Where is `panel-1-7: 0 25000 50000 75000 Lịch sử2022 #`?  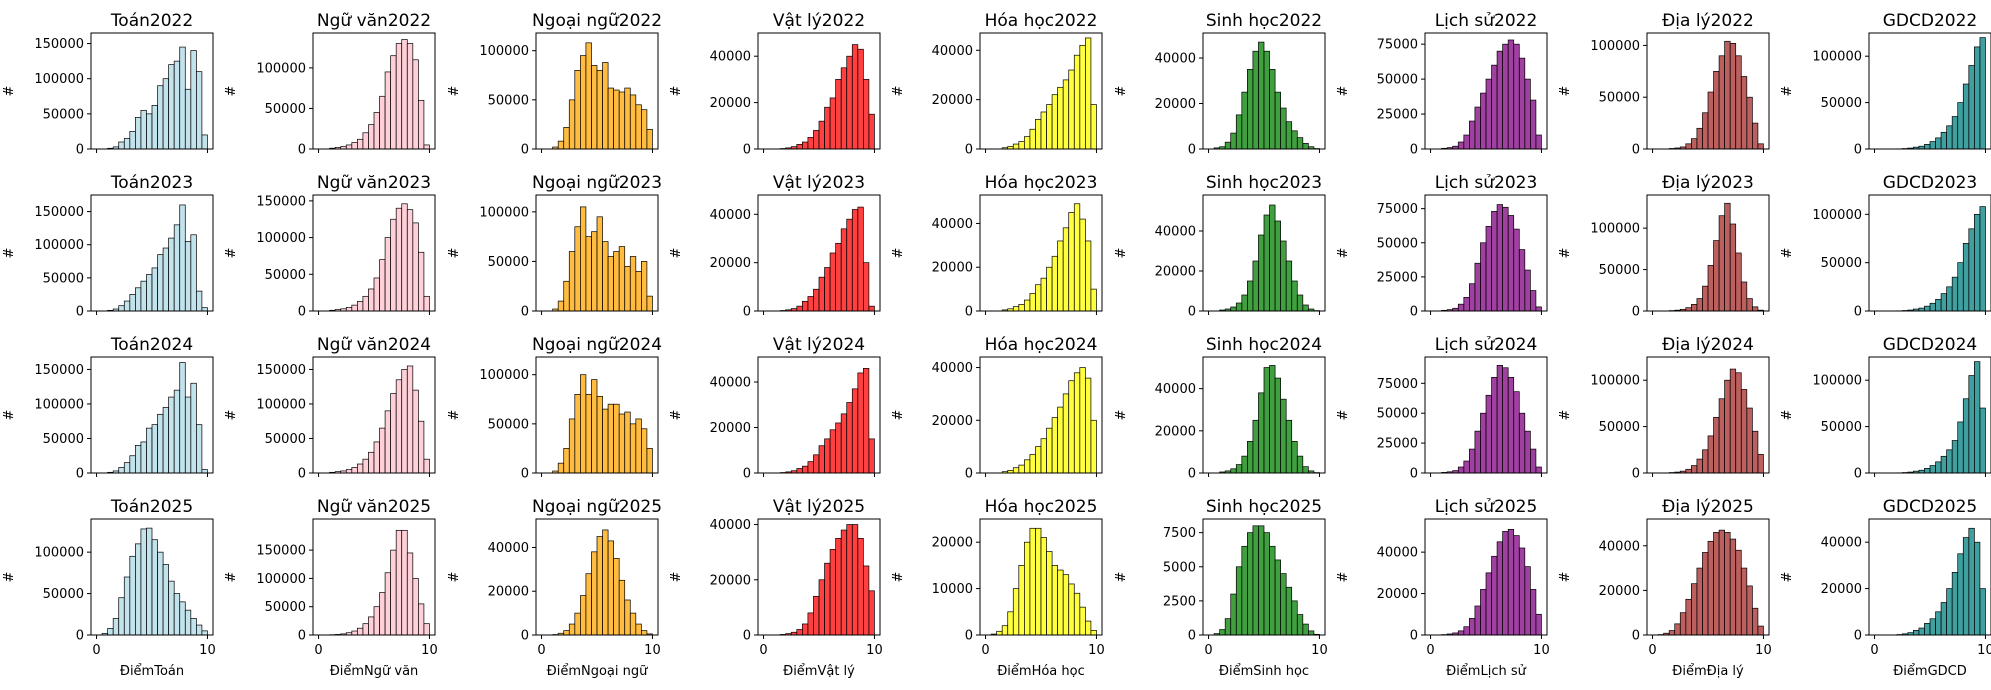
panel-1-7: 0 25000 50000 75000 Lịch sử2022 # is located at coordinates (1442, 84).